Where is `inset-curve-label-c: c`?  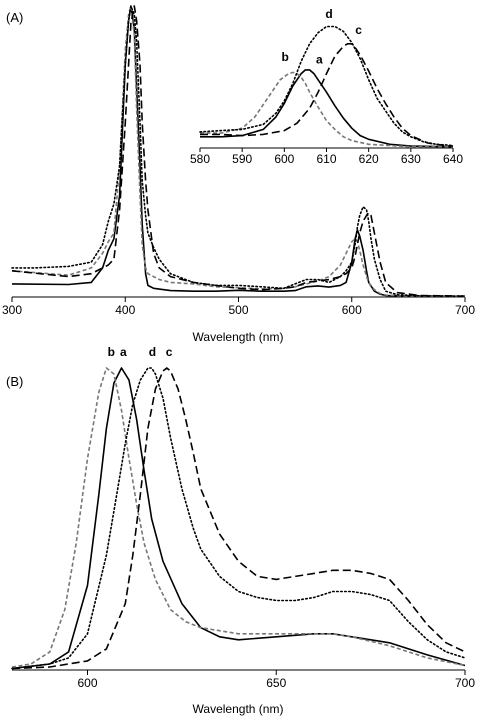
inset-curve-label-c: c is located at coordinates (358, 30).